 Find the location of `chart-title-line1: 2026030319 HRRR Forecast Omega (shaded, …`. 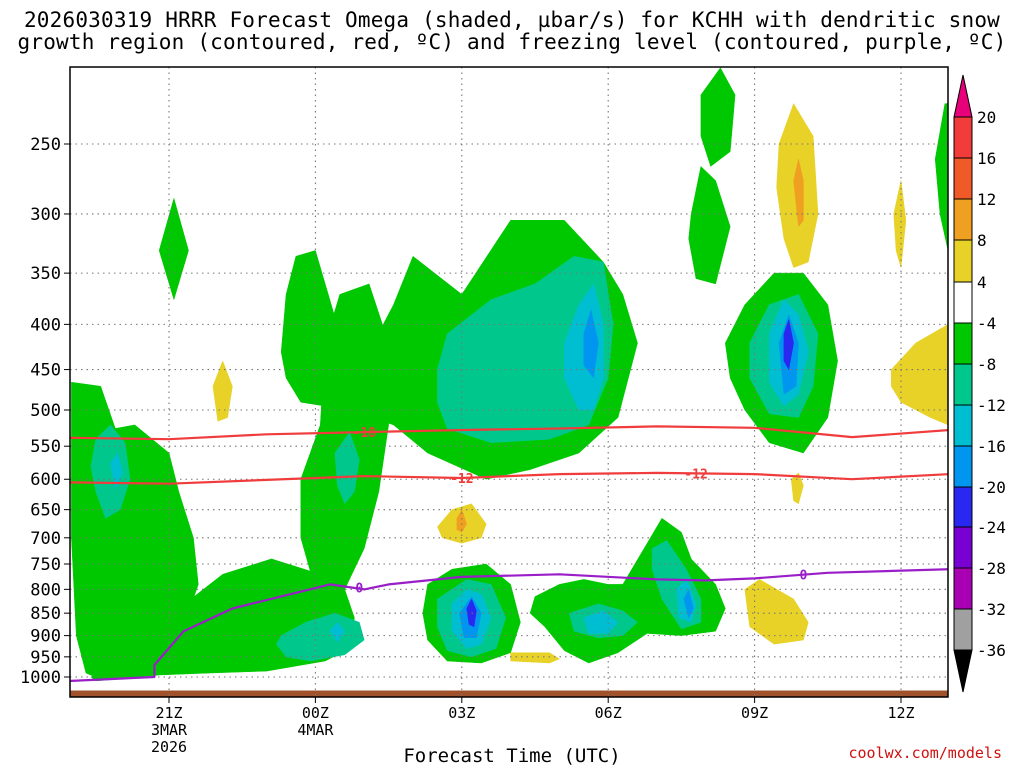

chart-title-line1: 2026030319 HRRR Forecast Omega (shaded, … is located at coordinates (512, 20).